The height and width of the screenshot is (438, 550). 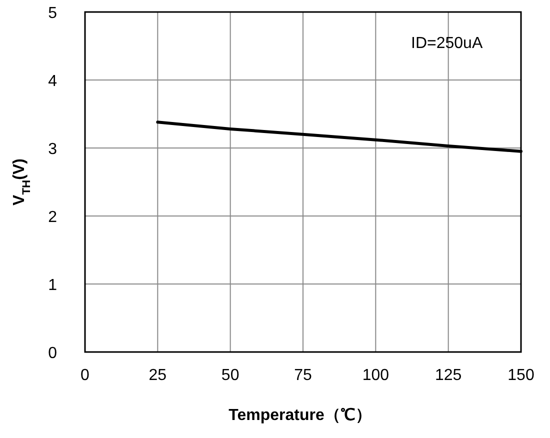 I want to click on x-tick-label: 75, so click(x=303, y=375).